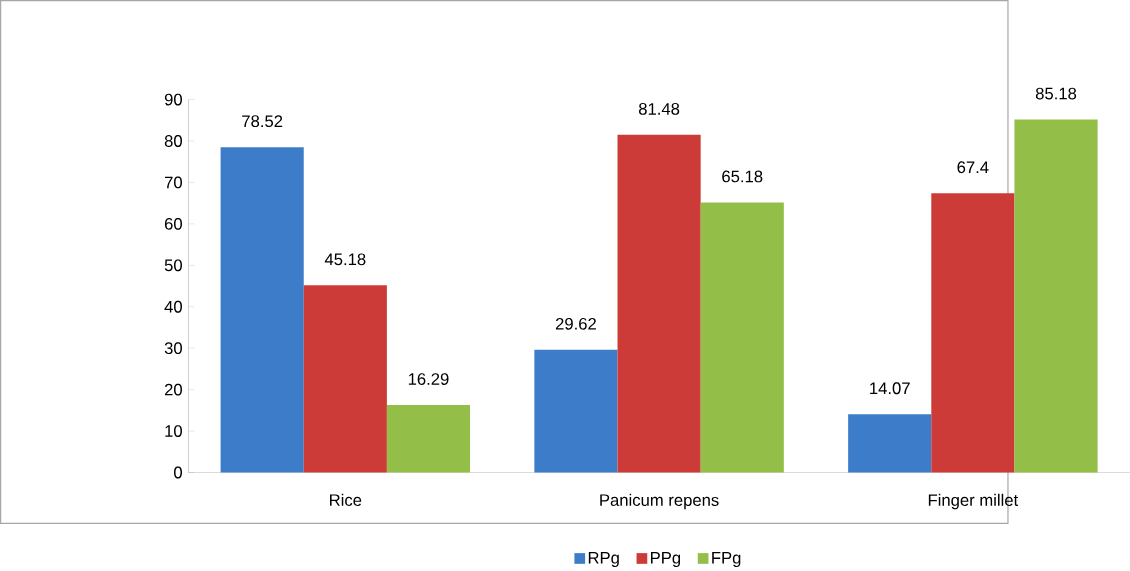 Image resolution: width=1130 pixels, height=571 pixels. I want to click on data-label: 45.18, so click(345, 259).